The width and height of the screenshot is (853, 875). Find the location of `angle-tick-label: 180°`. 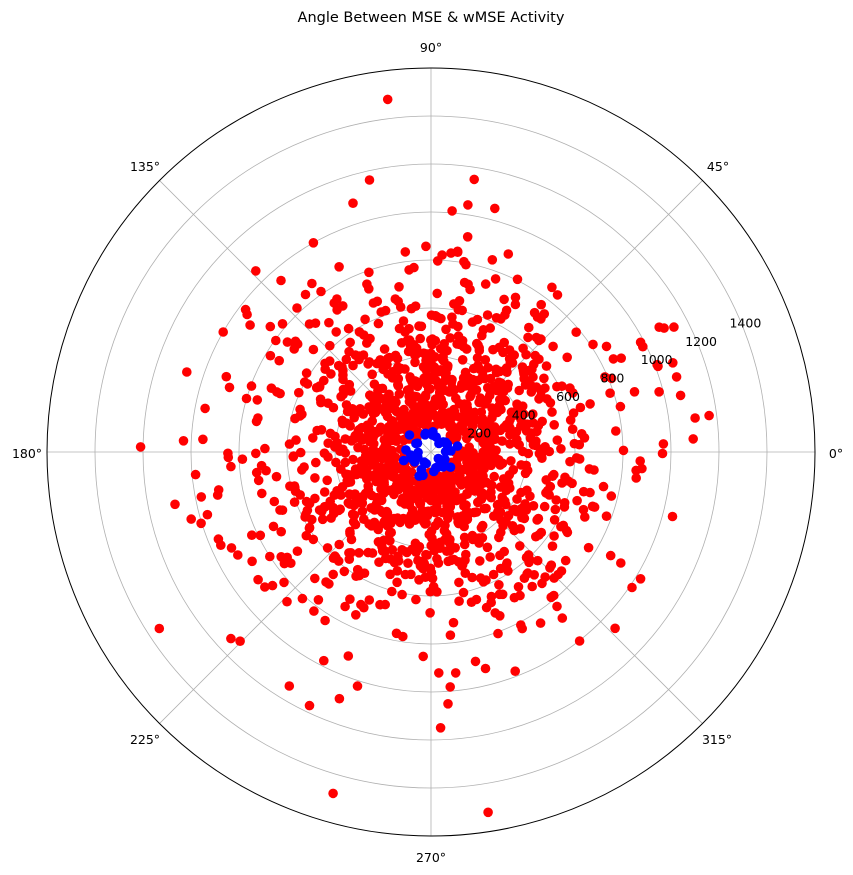

angle-tick-label: 180° is located at coordinates (27, 453).